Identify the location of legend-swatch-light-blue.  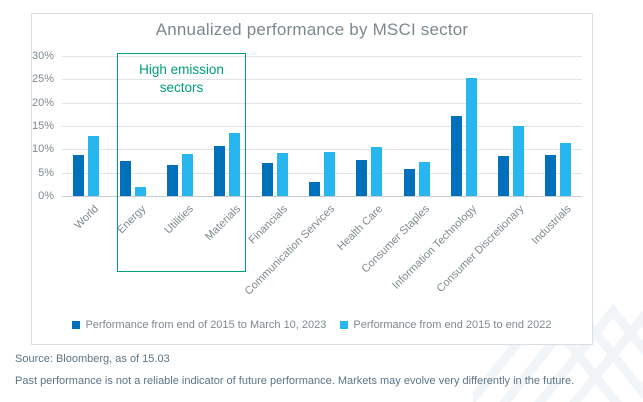
(344, 325).